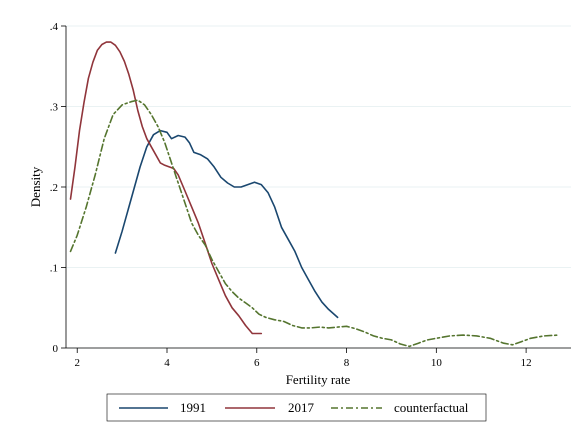  What do you see at coordinates (437, 363) in the screenshot?
I see `x-tick-label: 10` at bounding box center [437, 363].